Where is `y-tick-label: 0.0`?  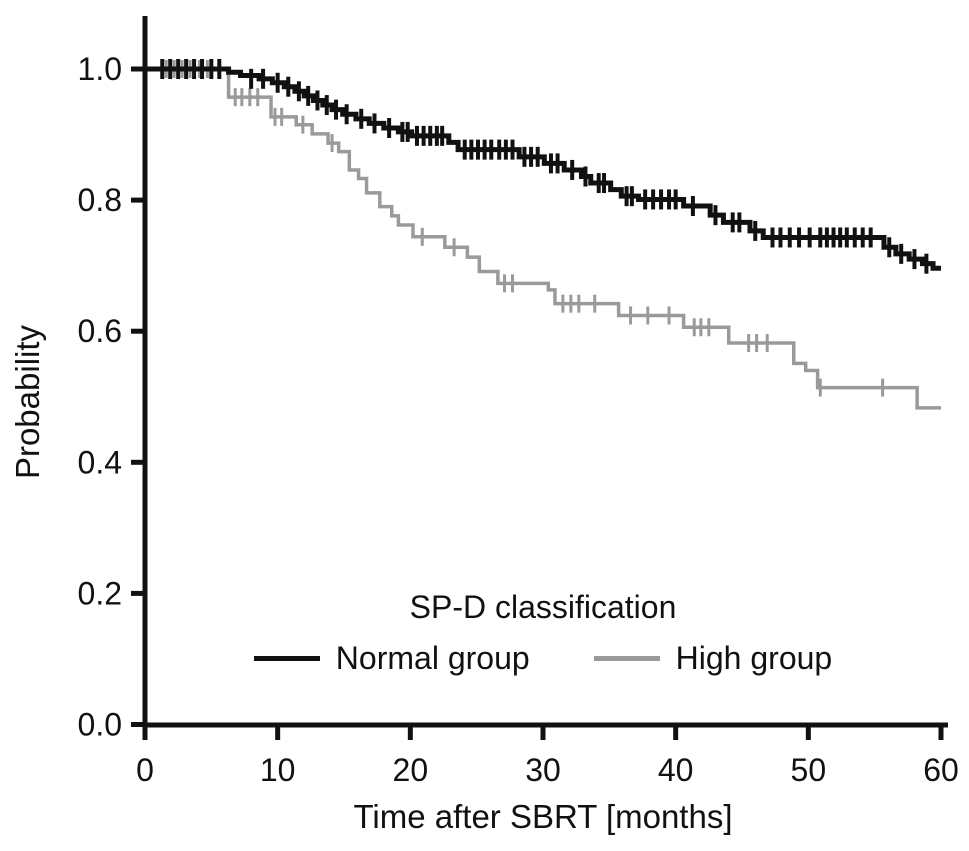 y-tick-label: 0.0 is located at coordinates (100, 725).